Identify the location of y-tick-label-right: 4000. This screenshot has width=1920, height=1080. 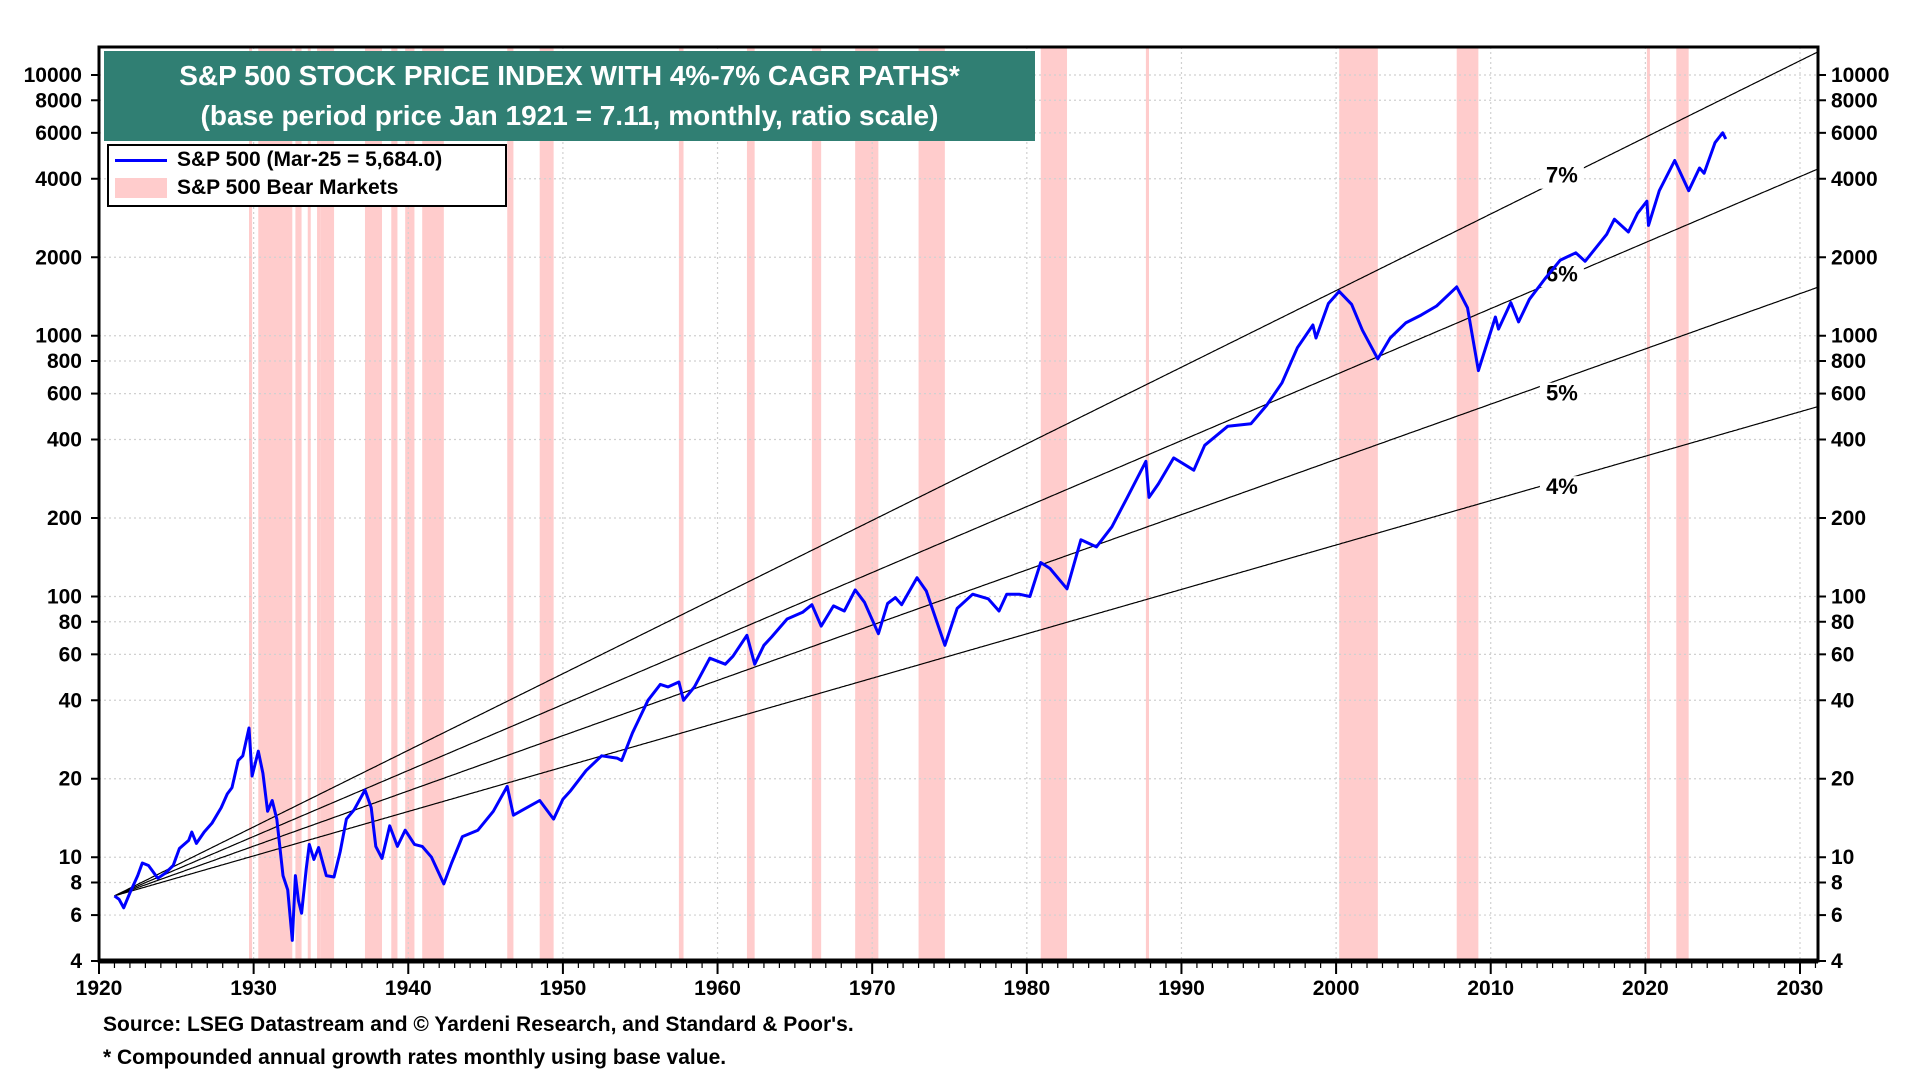
(1854, 179).